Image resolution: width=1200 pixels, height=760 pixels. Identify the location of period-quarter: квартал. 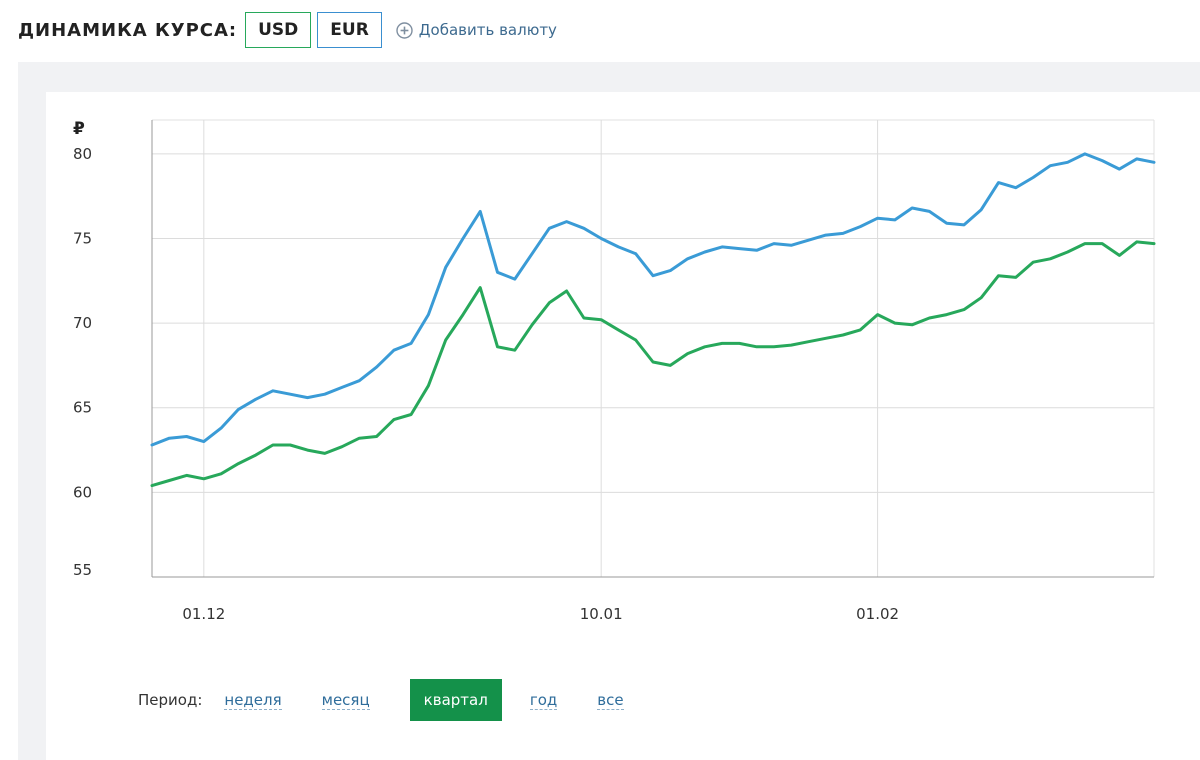
(455, 700).